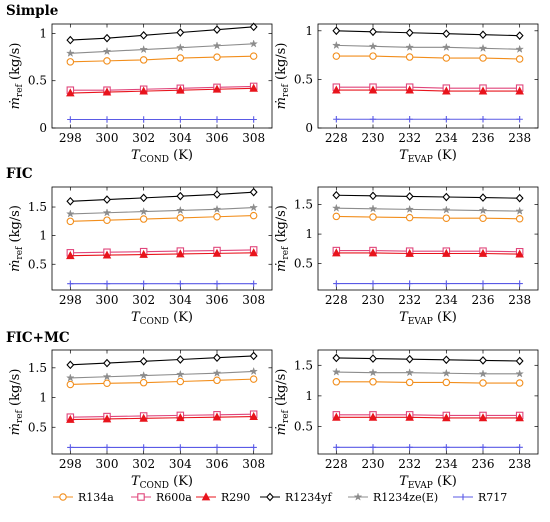 Image resolution: width=550 pixels, height=522 pixels. What do you see at coordinates (483, 300) in the screenshot?
I see `x-tick-label: 236` at bounding box center [483, 300].